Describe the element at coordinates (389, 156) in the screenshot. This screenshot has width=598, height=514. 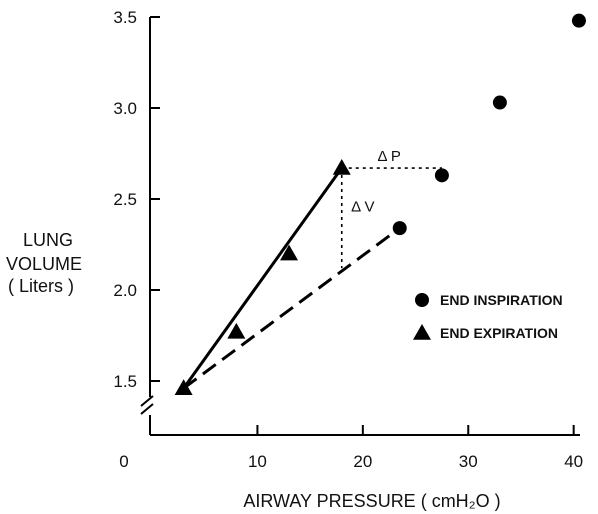
I see `annotation-label: Δ P` at that location.